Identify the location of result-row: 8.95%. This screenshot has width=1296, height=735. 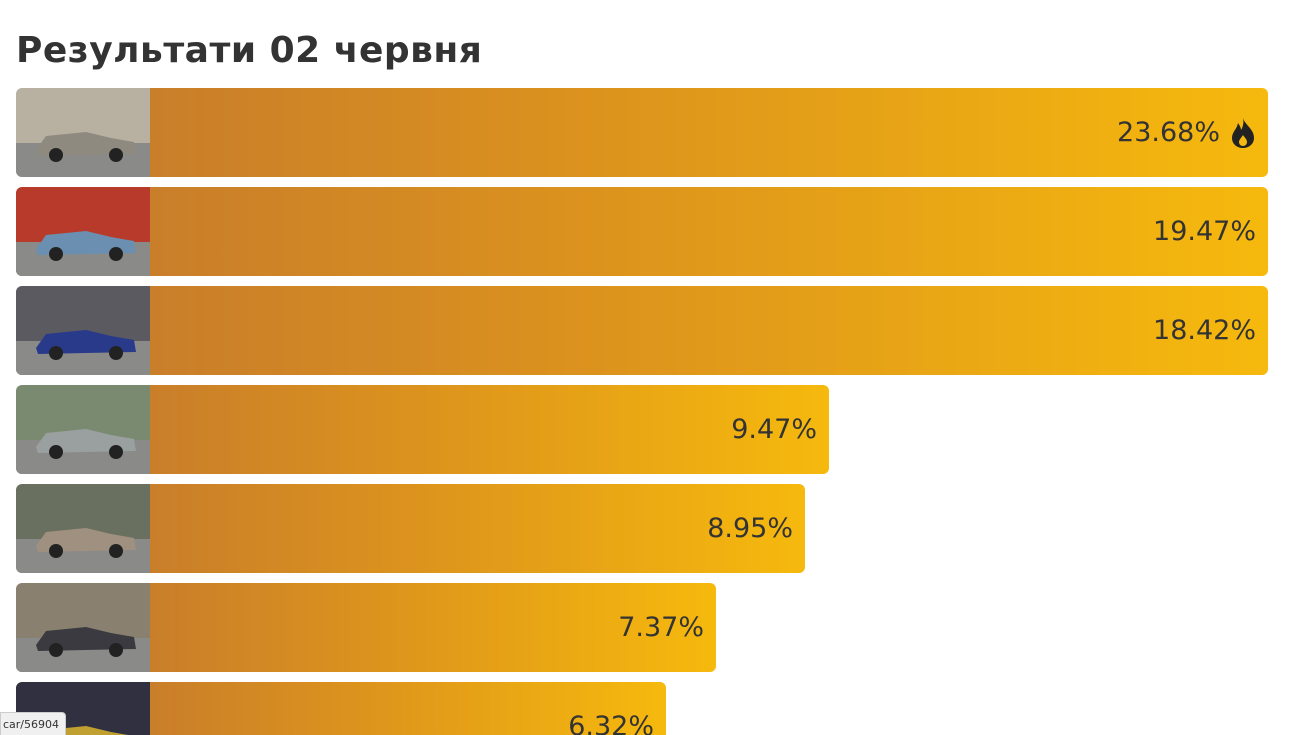
(410, 528).